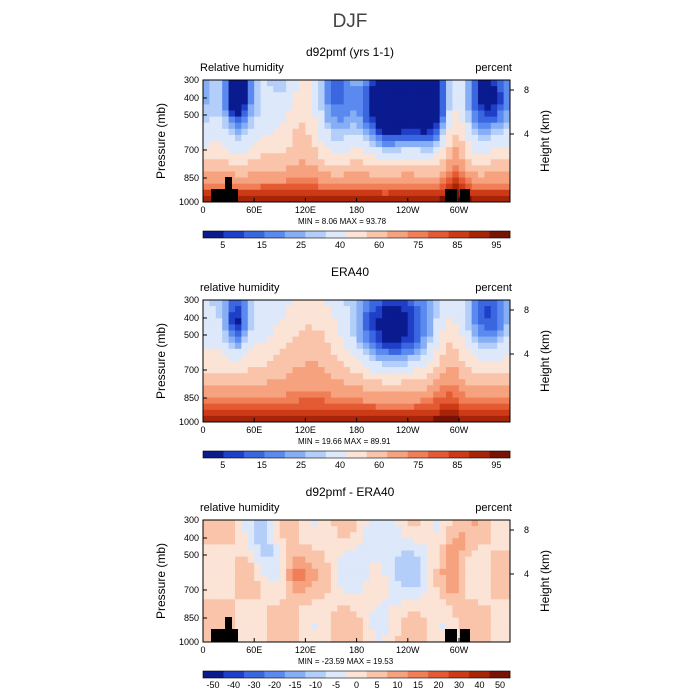 Image resolution: width=700 pixels, height=700 pixels. Describe the element at coordinates (356, 454) in the screenshot. I see `colorbar` at that location.